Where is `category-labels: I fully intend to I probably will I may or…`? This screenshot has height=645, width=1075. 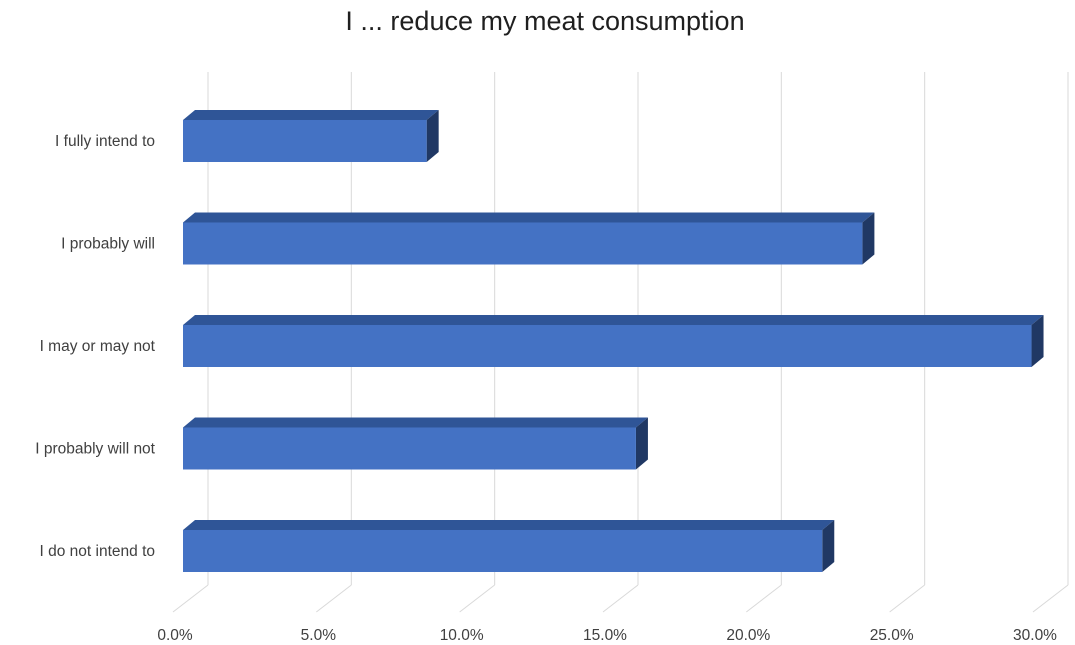
category-labels: I fully intend to I probably will I may or… is located at coordinates (95, 346).